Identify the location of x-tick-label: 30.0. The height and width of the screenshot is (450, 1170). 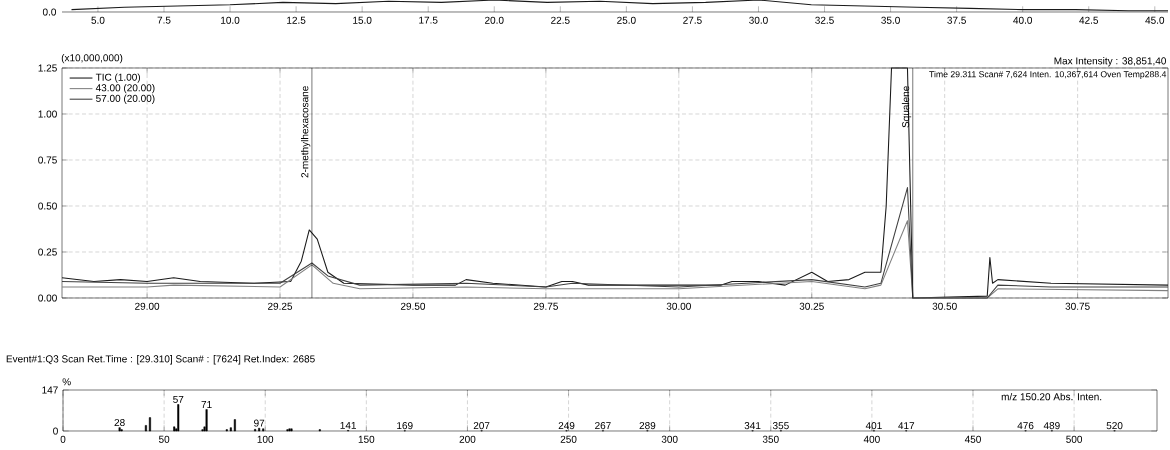
(758, 20).